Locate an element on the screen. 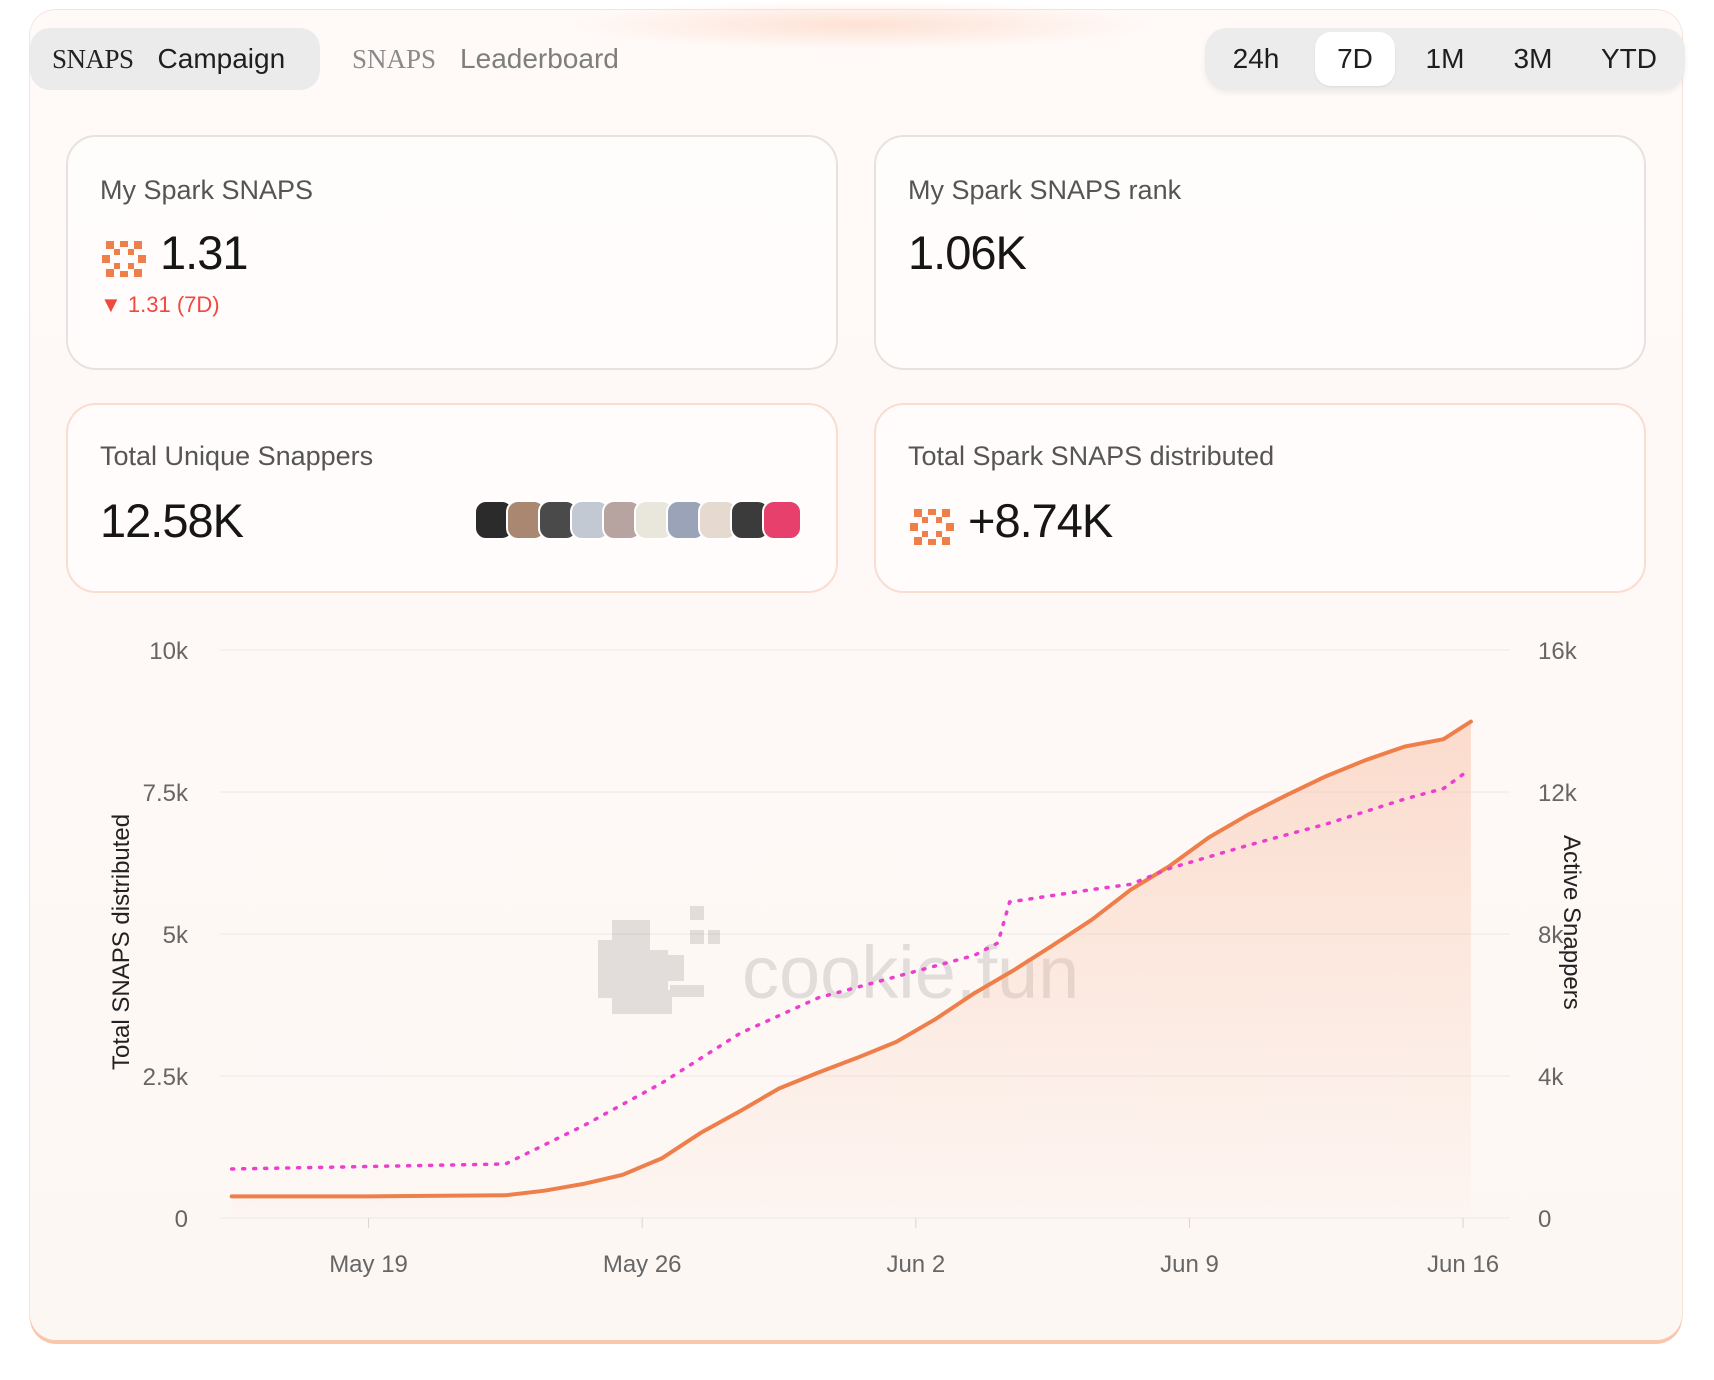 This screenshot has height=1380, width=1714. snapper-avatar is located at coordinates (782, 520).